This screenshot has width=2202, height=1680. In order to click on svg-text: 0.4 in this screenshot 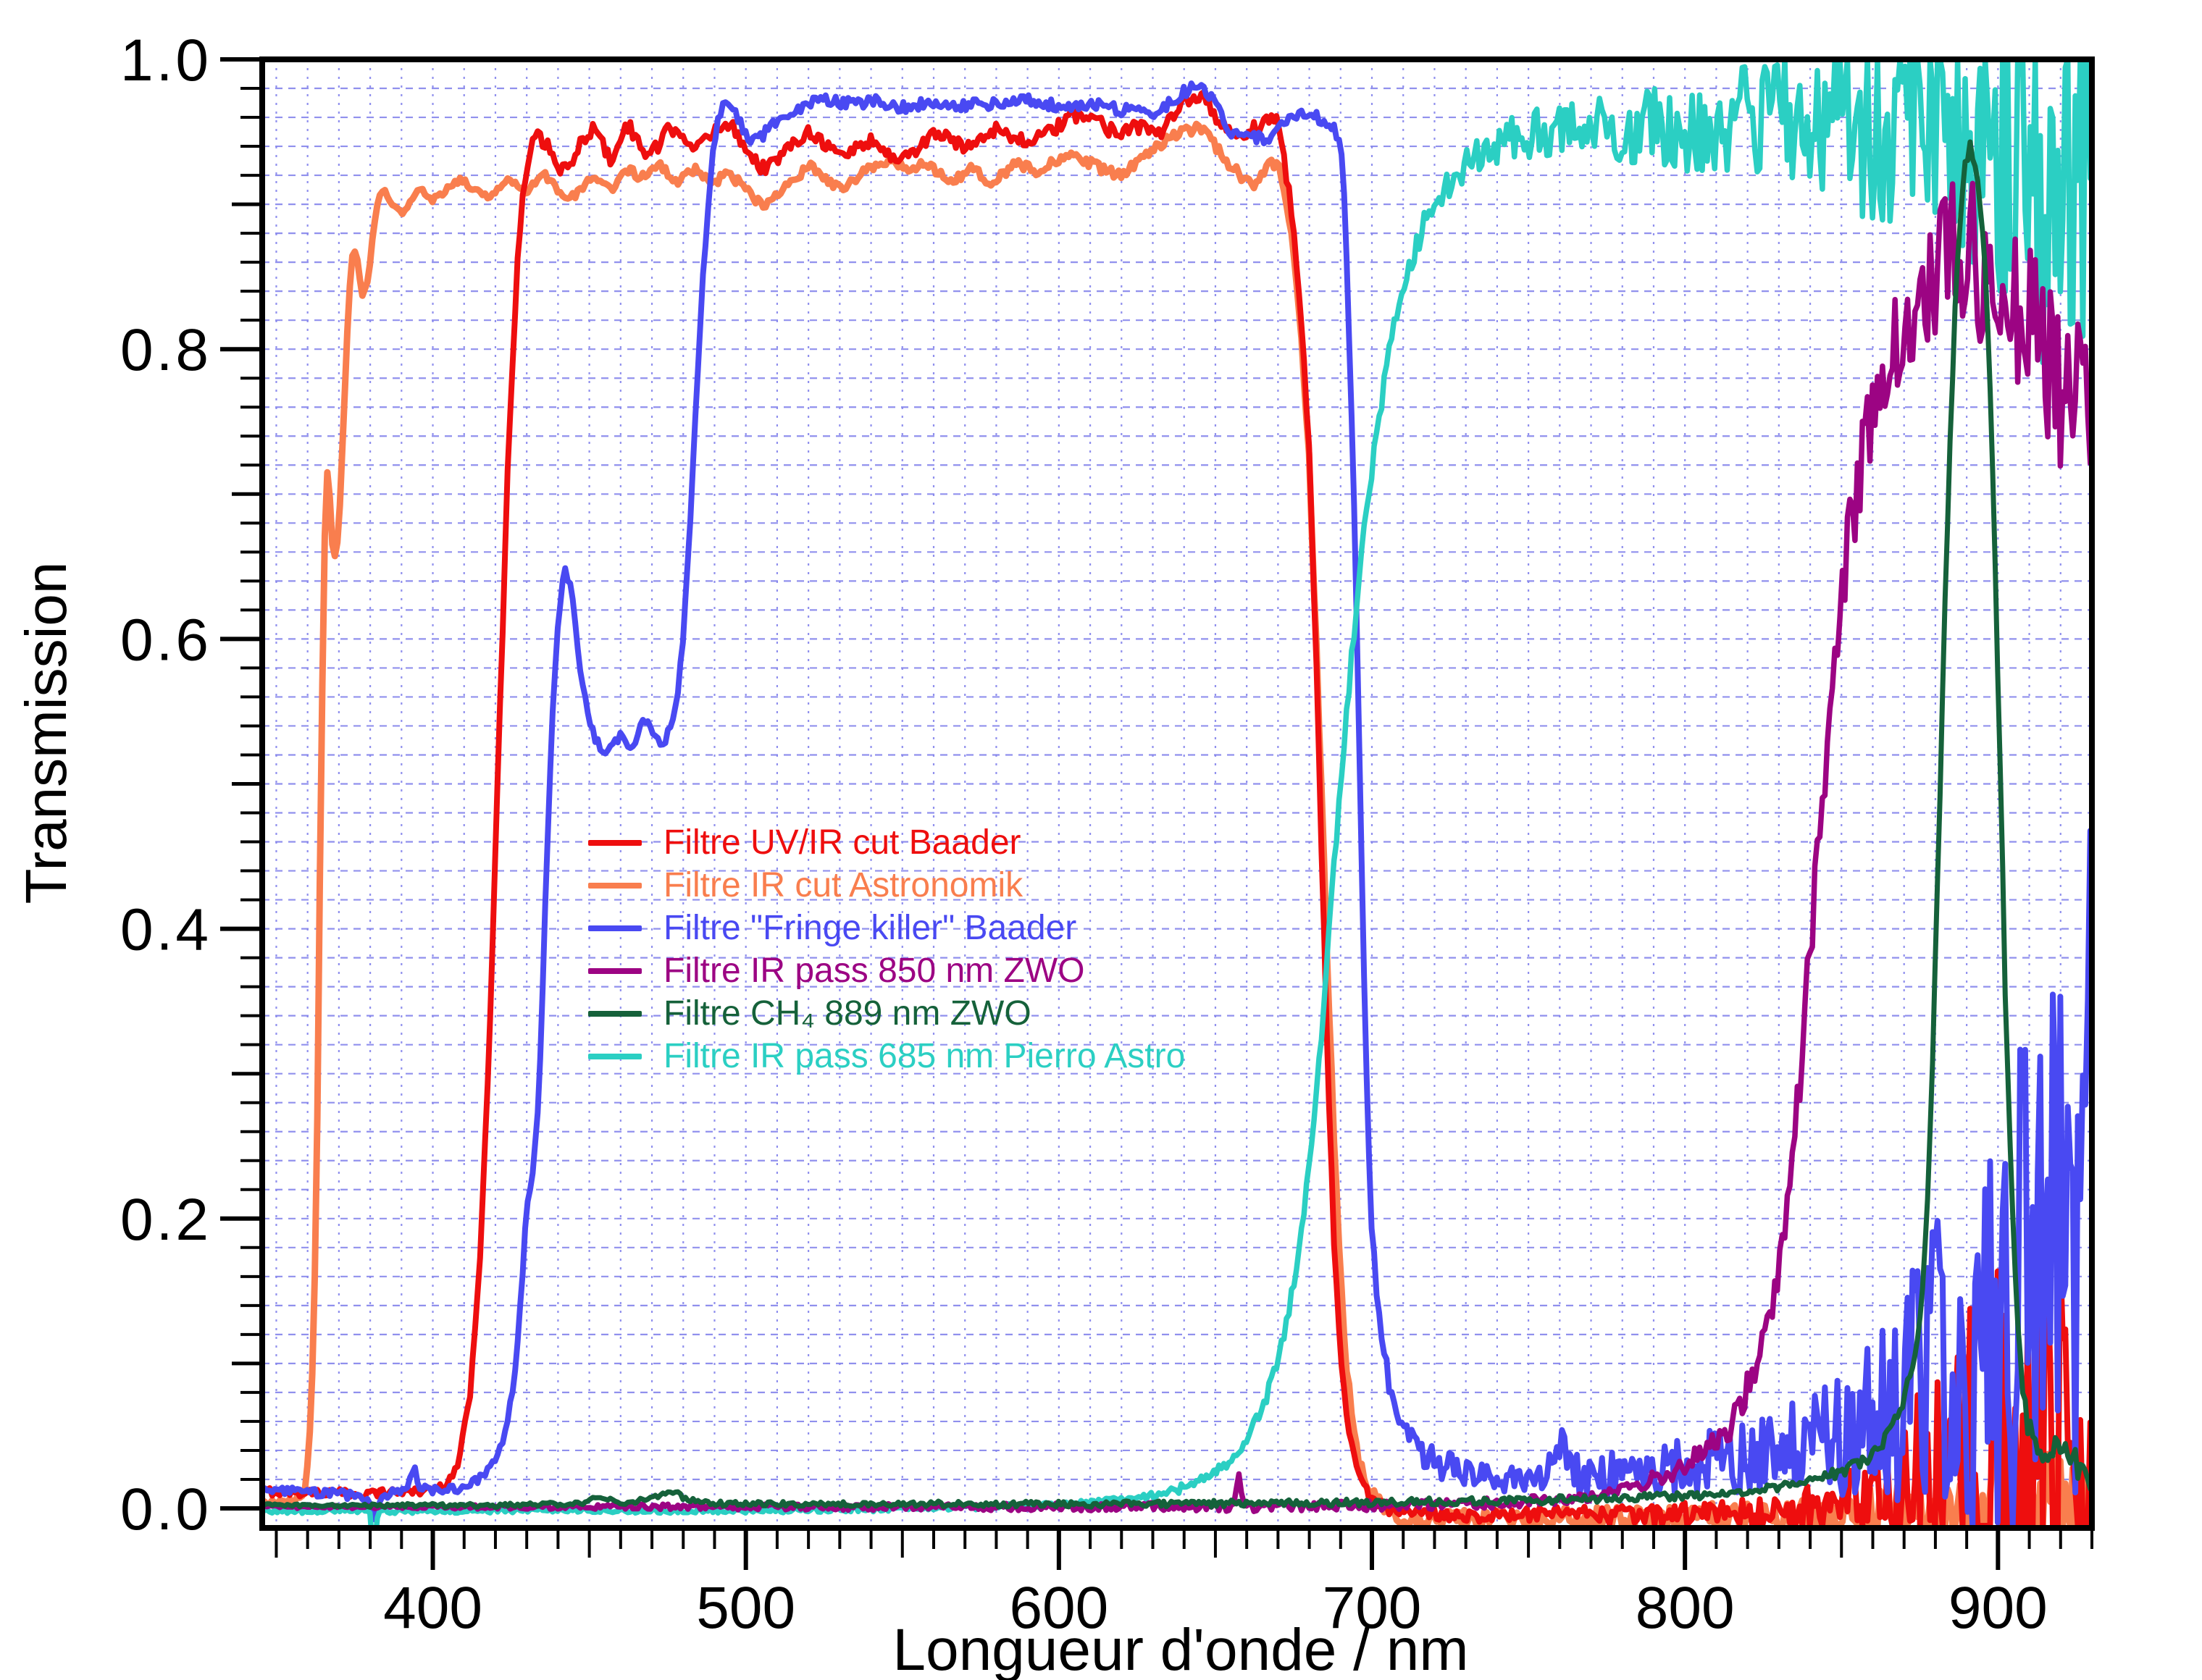, I will do `click(166, 930)`.